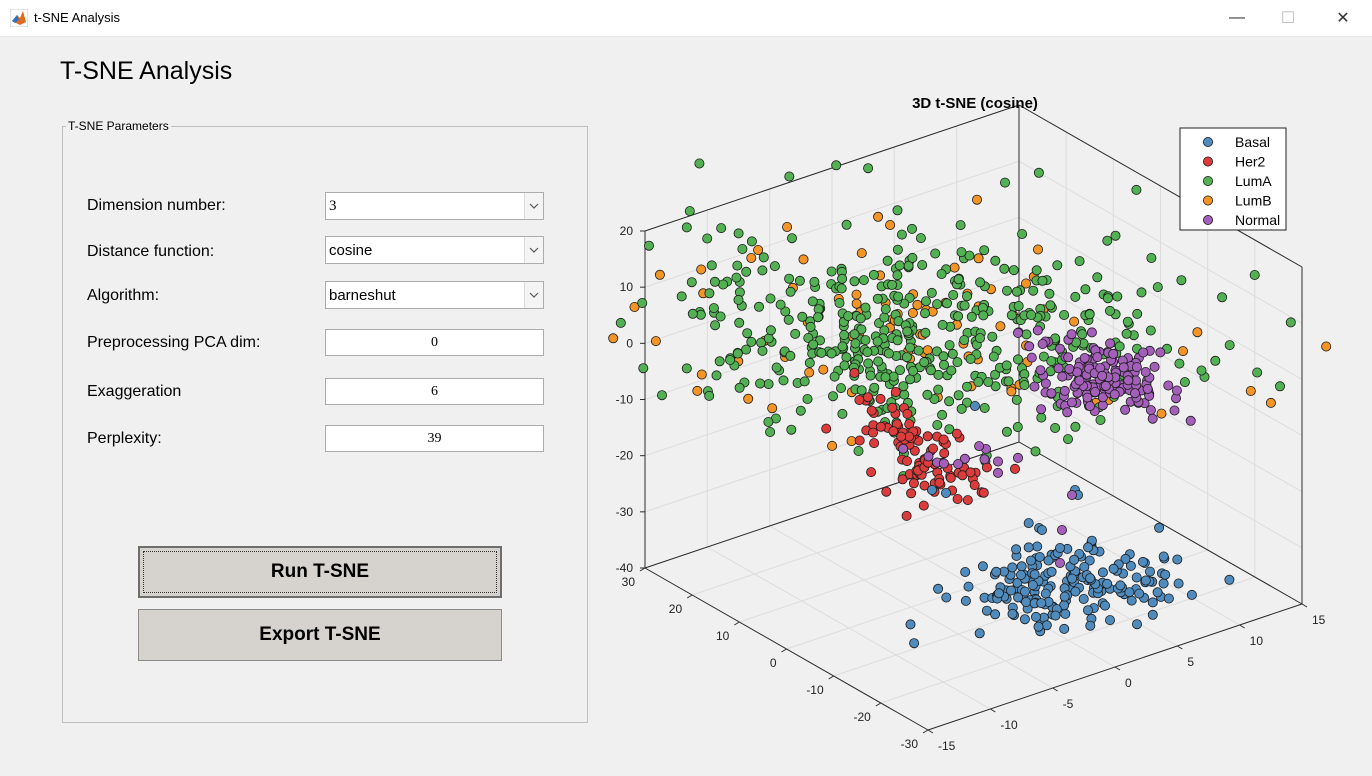  Describe the element at coordinates (320, 635) in the screenshot. I see `export-tsne-button: Export T-SNE` at that location.